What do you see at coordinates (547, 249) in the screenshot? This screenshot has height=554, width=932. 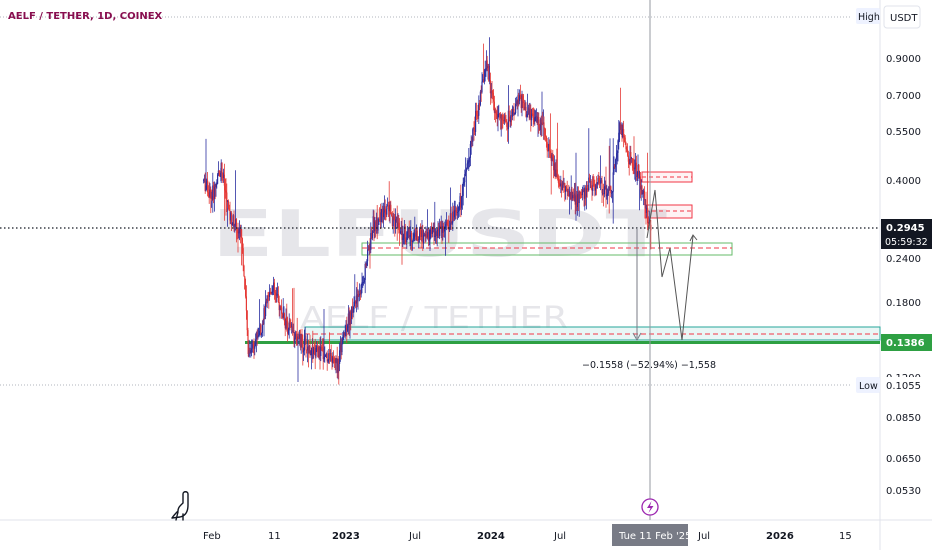 I see `support-zone-upper` at bounding box center [547, 249].